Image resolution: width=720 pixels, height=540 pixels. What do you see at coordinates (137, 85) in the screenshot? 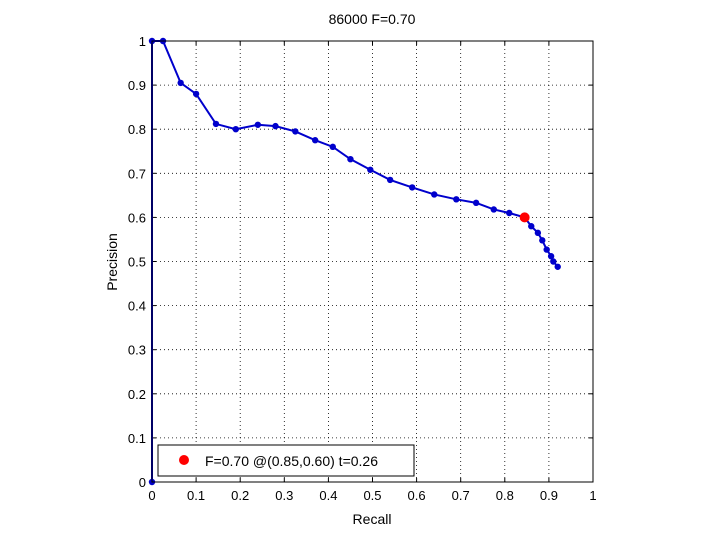
I see `y-tick-label: 0.9` at bounding box center [137, 85].